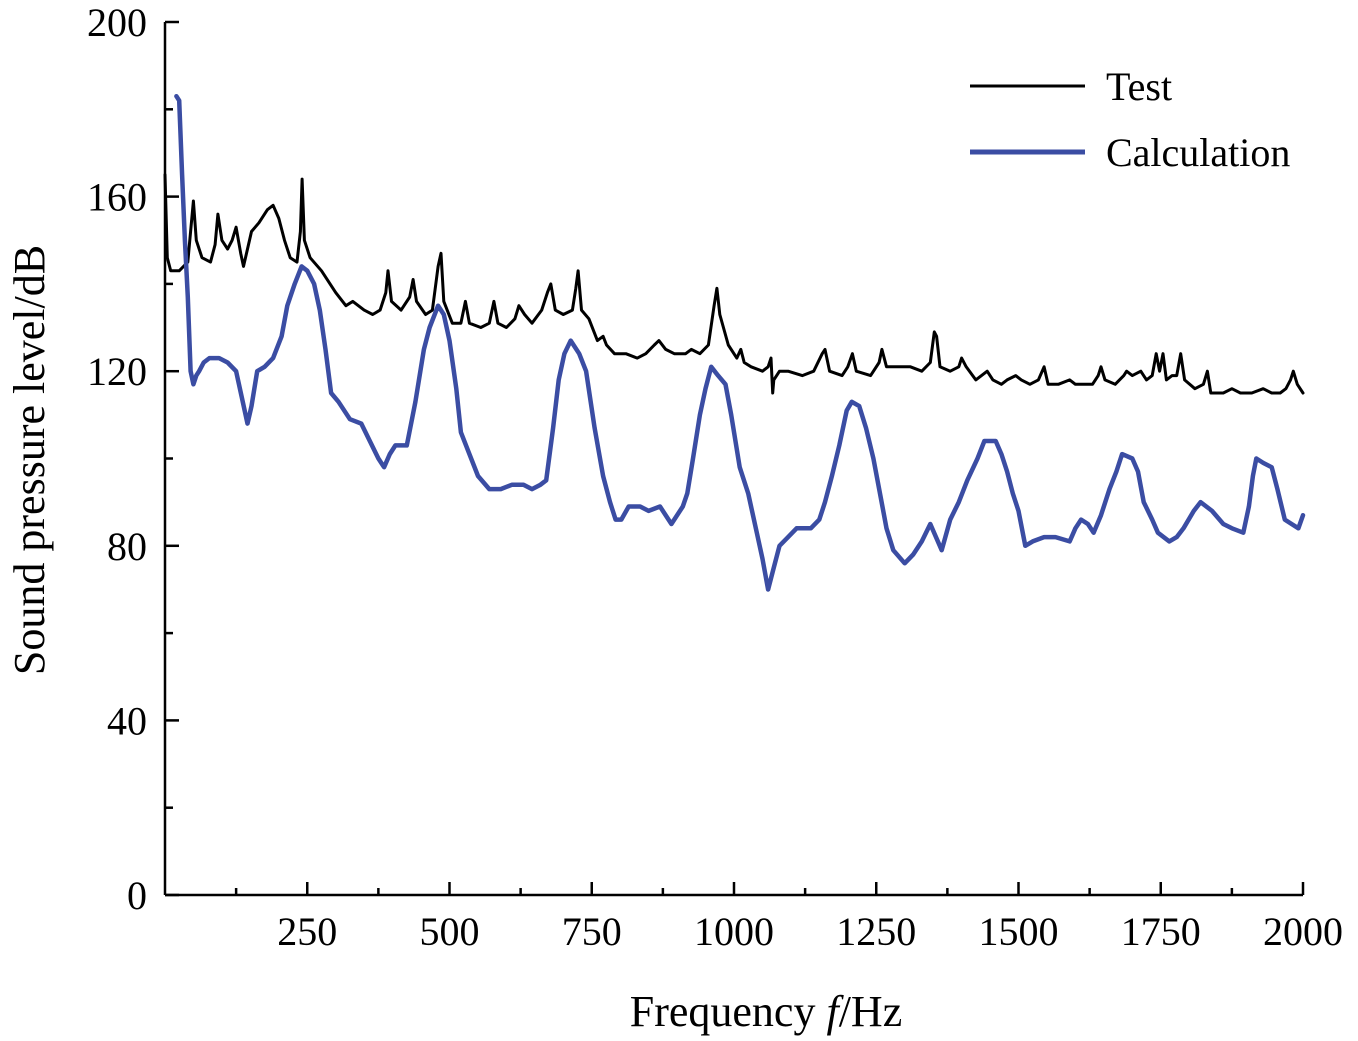 The image size is (1358, 1041). I want to click on x-tick-label: 1250, so click(876, 931).